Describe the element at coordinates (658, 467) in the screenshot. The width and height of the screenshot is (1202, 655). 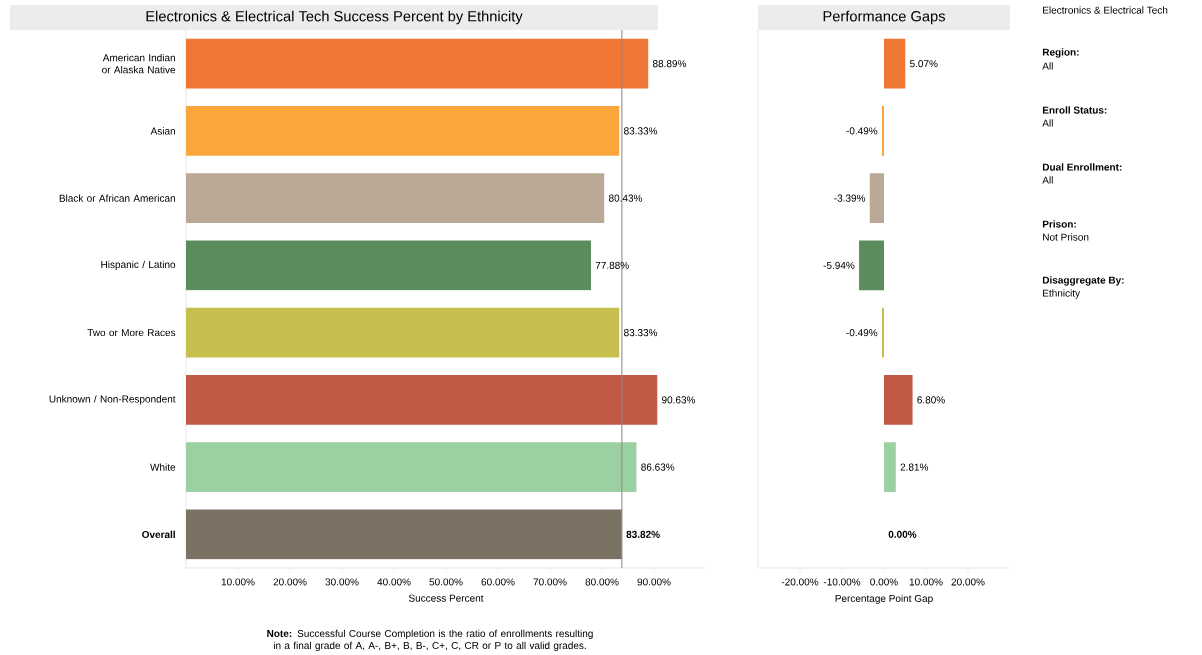
I see `data-label: 86.63%` at that location.